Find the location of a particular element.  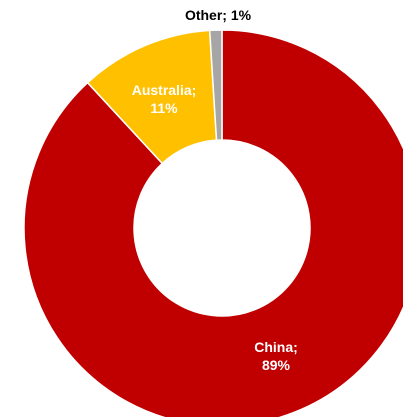

label-australia-line1: Australia; is located at coordinates (164, 90).